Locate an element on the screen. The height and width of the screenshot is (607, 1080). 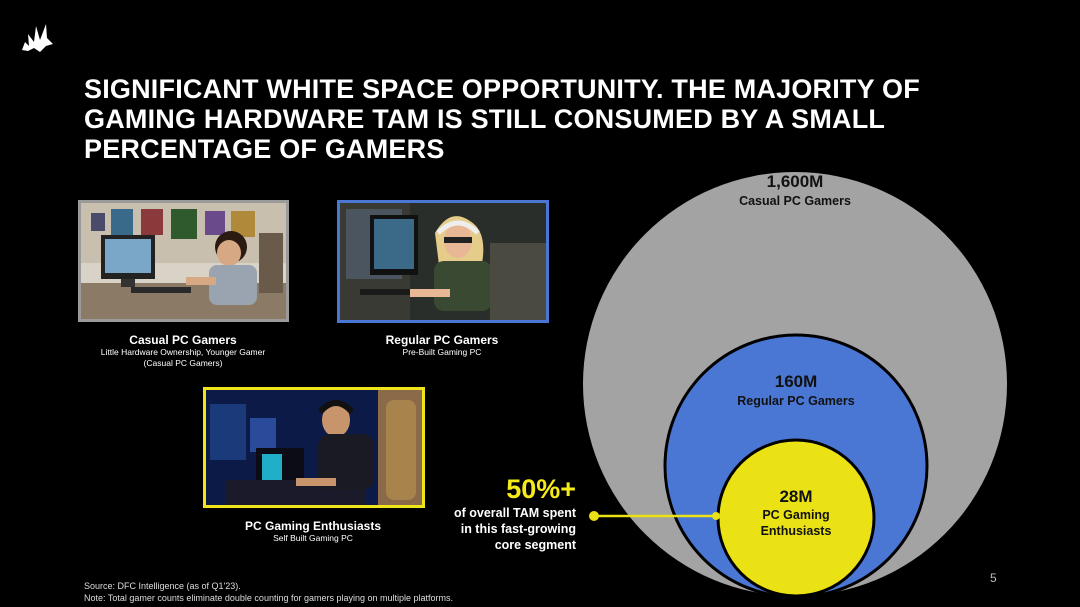
callout-dot-right is located at coordinates (716, 516).